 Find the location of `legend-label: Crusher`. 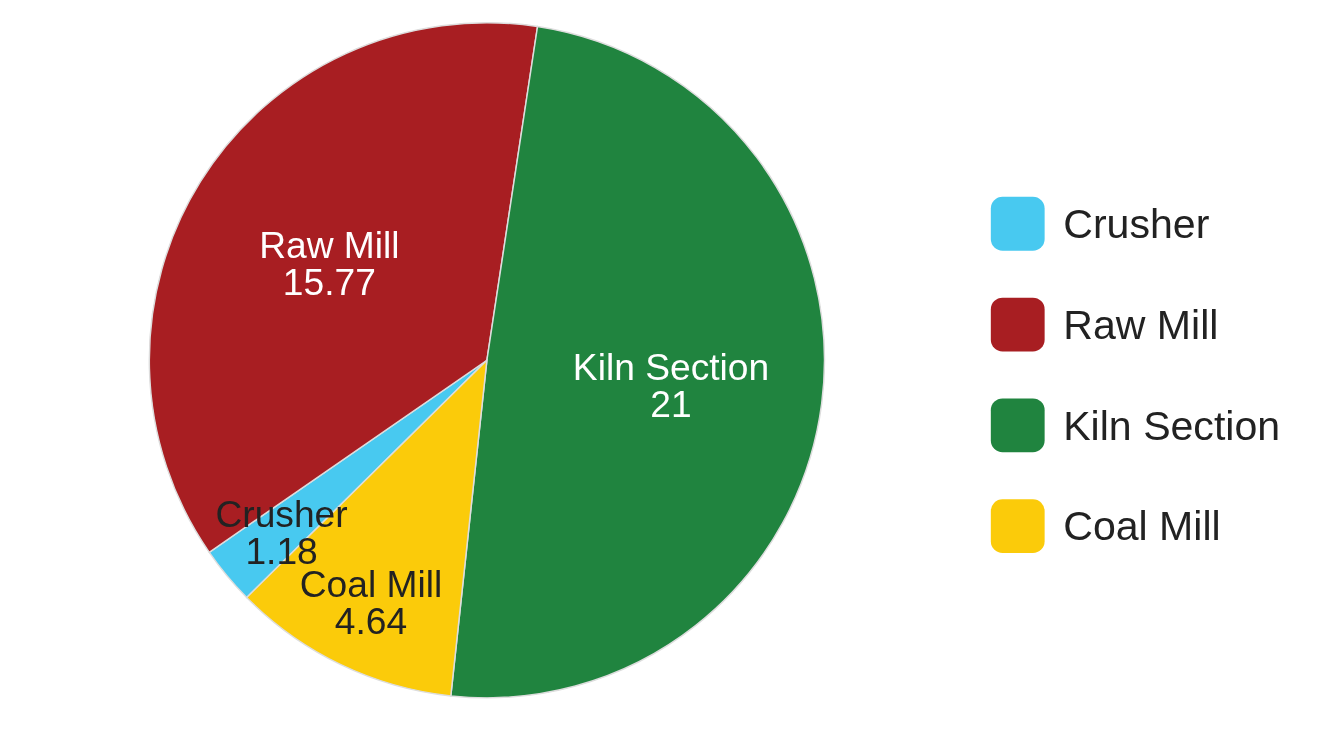

legend-label: Crusher is located at coordinates (1136, 223).